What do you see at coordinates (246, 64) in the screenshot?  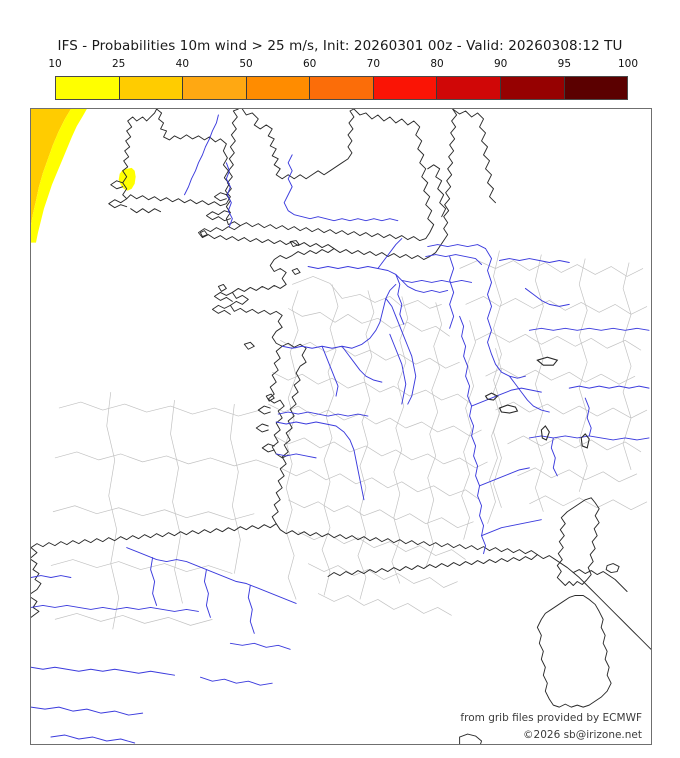 I see `colorbar-tick-50: 50` at bounding box center [246, 64].